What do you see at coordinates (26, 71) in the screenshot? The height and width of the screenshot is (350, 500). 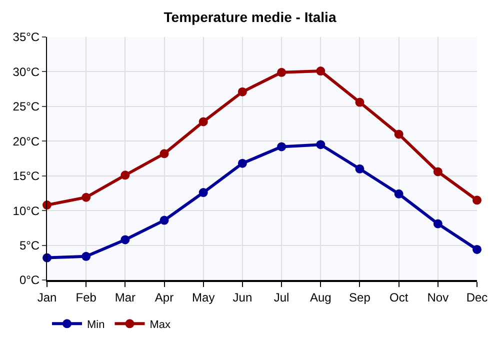 I see `y-tick-label: 30°C` at bounding box center [26, 71].